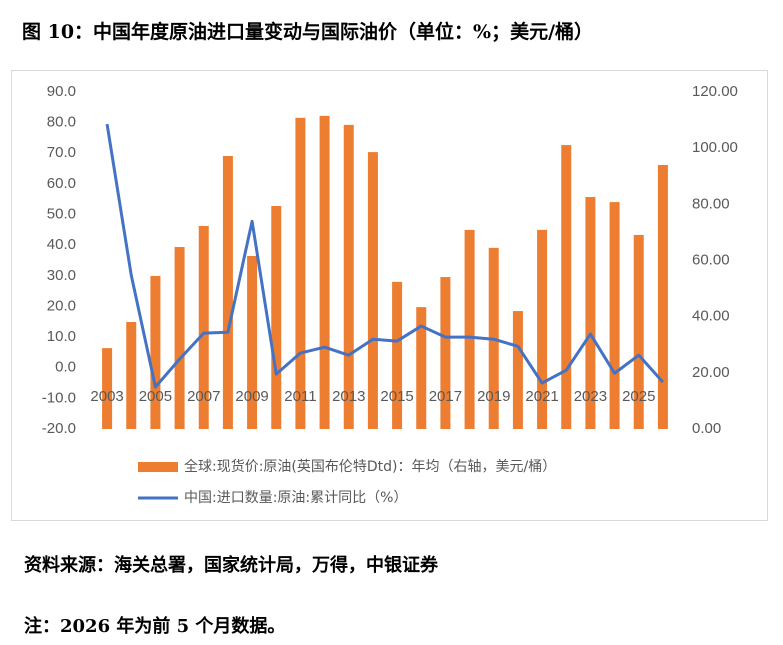 The height and width of the screenshot is (645, 783). What do you see at coordinates (59, 397) in the screenshot?
I see `y-tick-label: -10.0` at bounding box center [59, 397].